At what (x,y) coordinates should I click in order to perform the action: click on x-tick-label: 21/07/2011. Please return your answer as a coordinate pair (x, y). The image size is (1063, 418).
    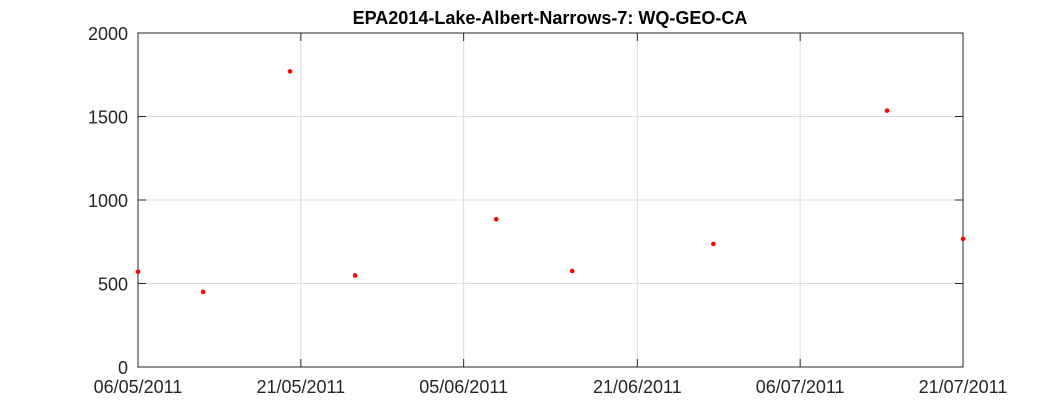
    Looking at the image, I should click on (963, 387).